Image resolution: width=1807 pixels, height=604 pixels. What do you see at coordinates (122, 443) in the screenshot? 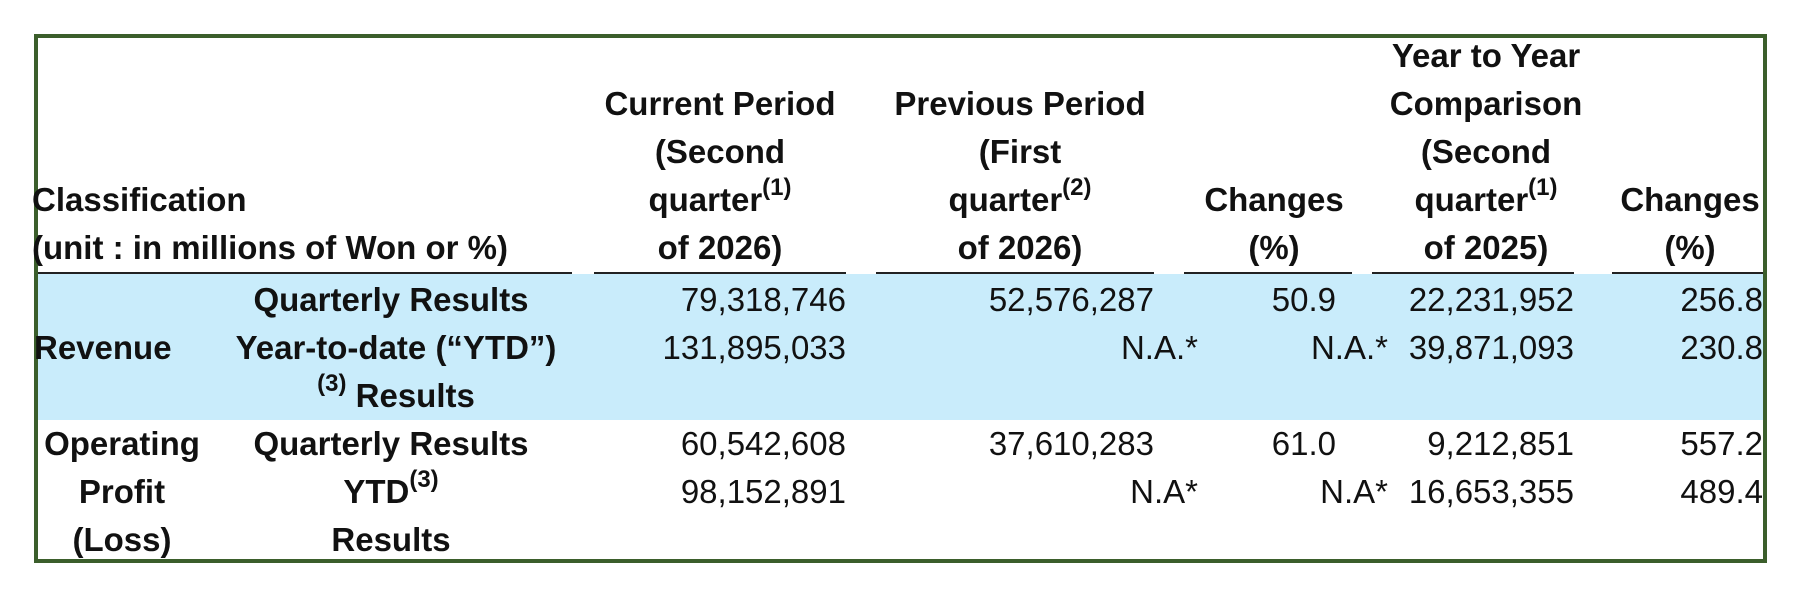
I see `row-group-operating-line1: Operating` at bounding box center [122, 443].